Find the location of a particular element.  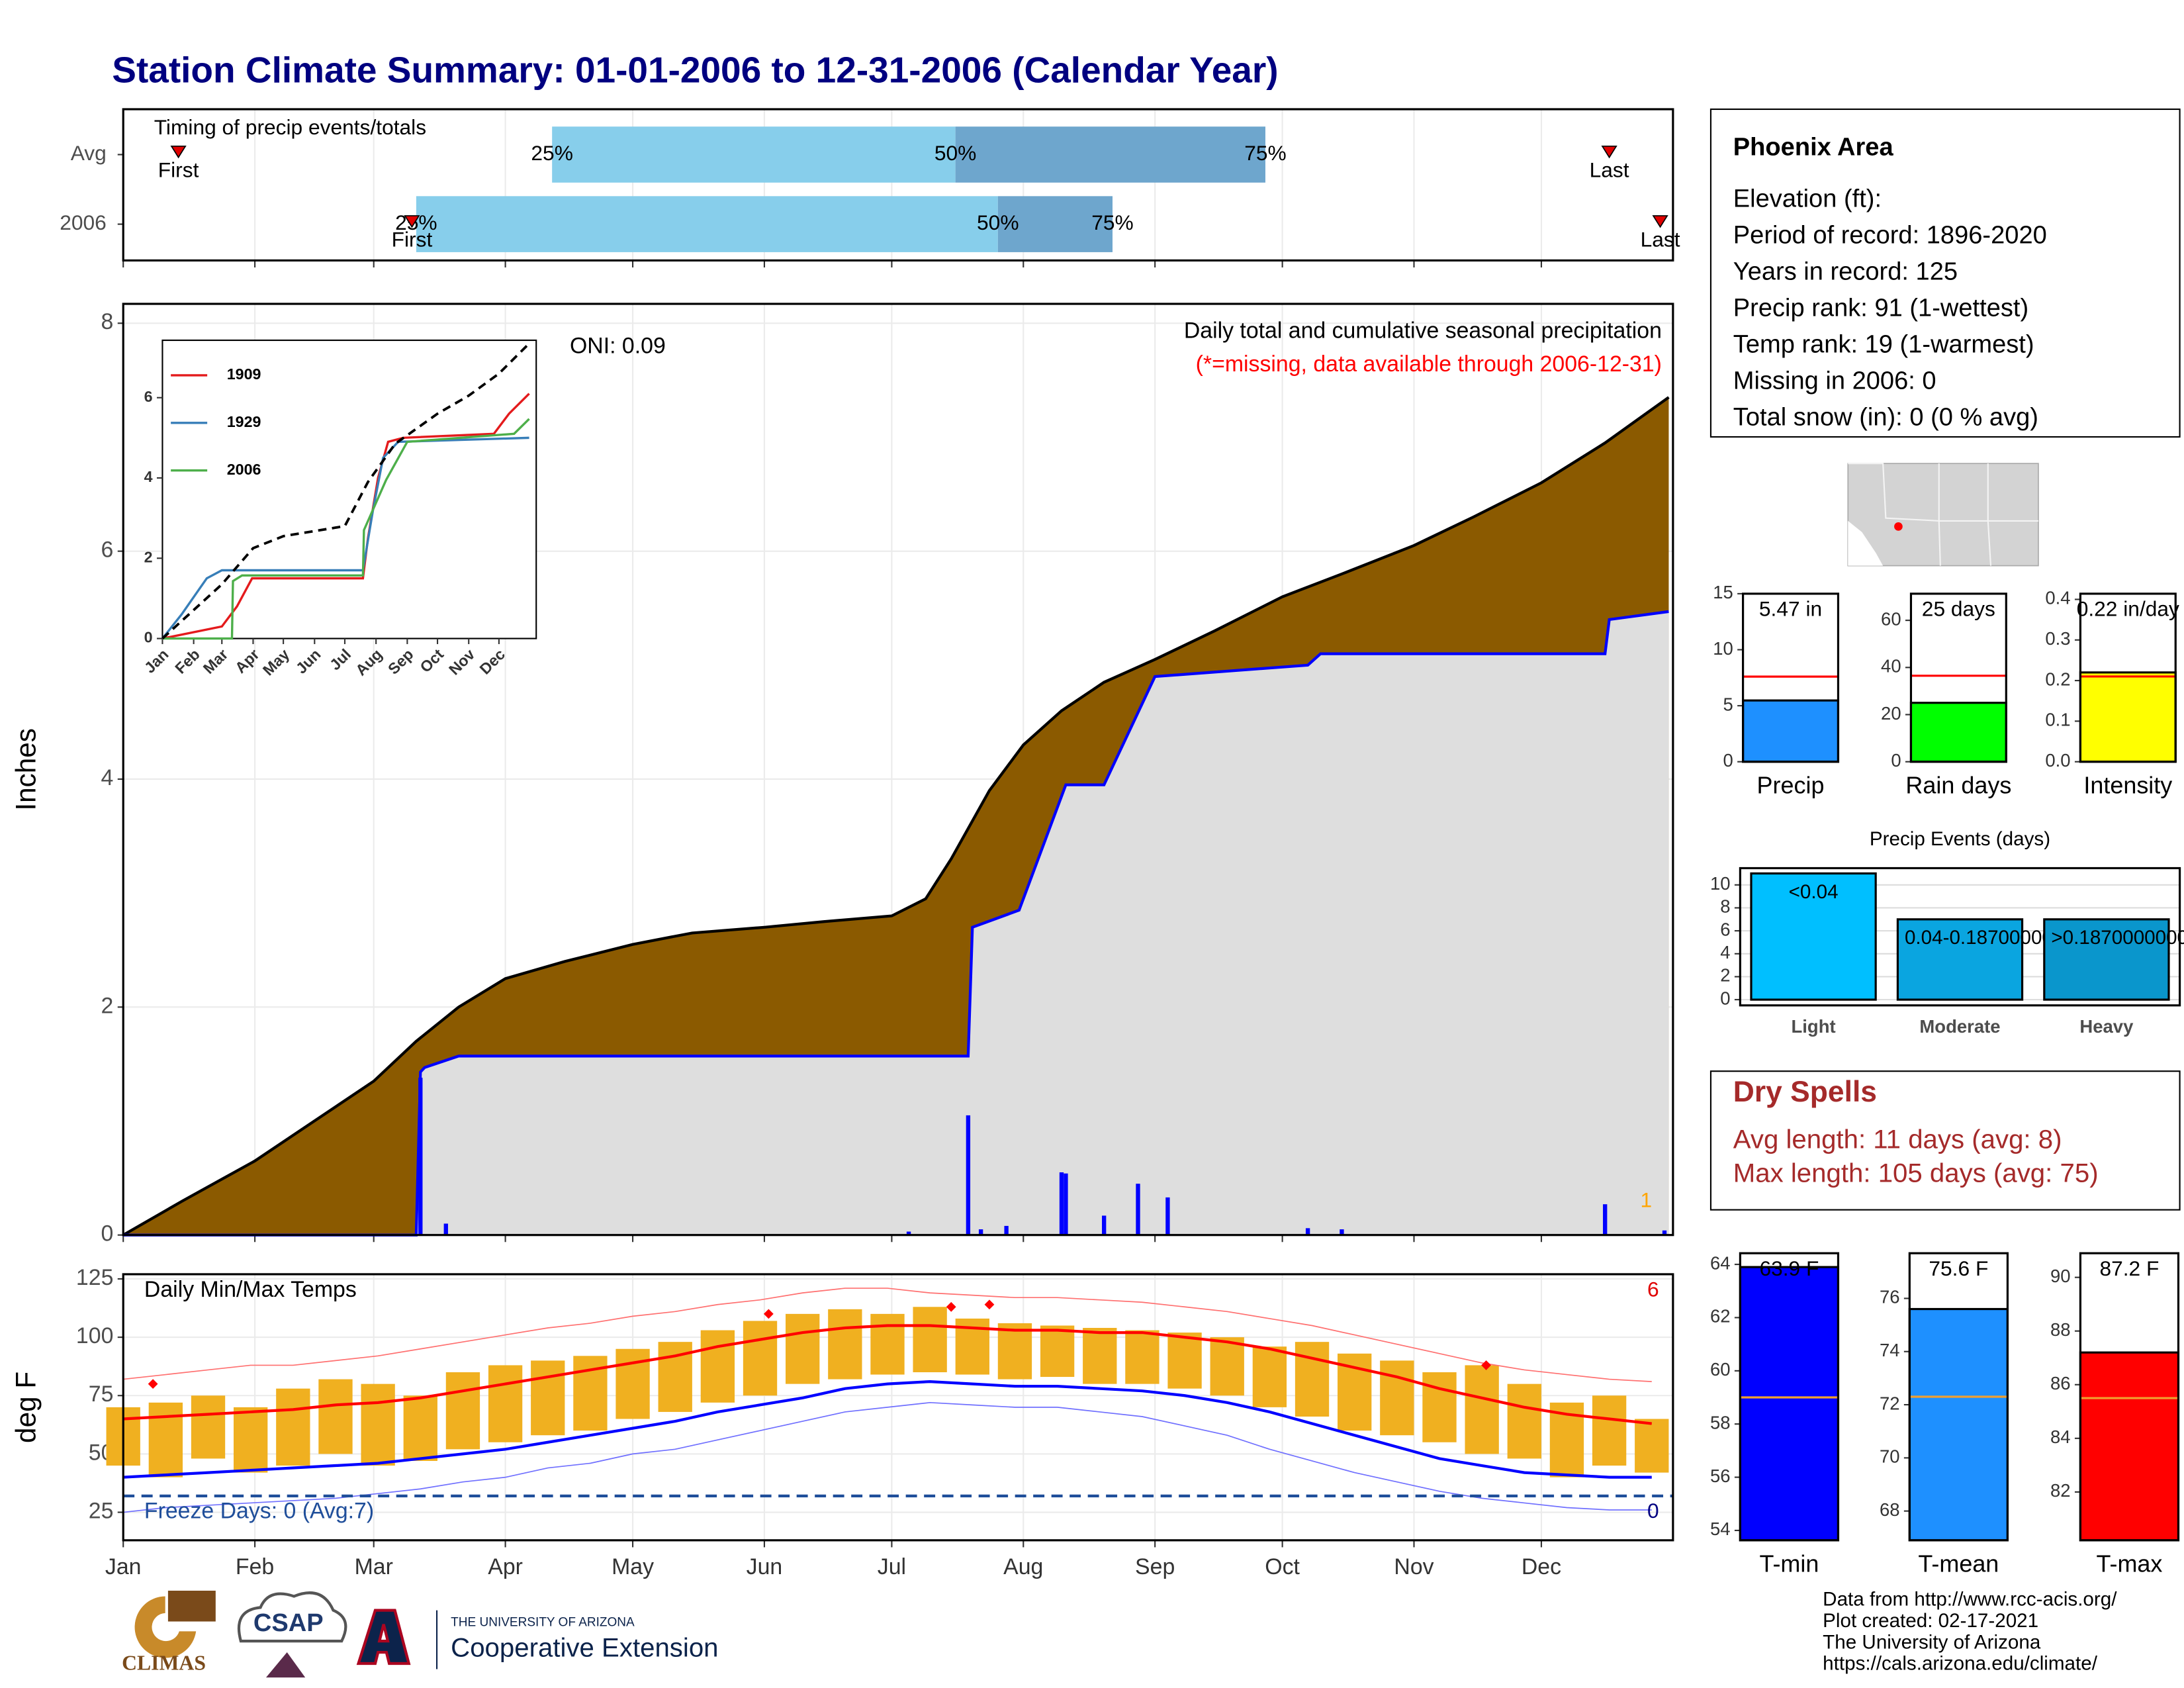

value-label: 5.47 in is located at coordinates (1790, 609).